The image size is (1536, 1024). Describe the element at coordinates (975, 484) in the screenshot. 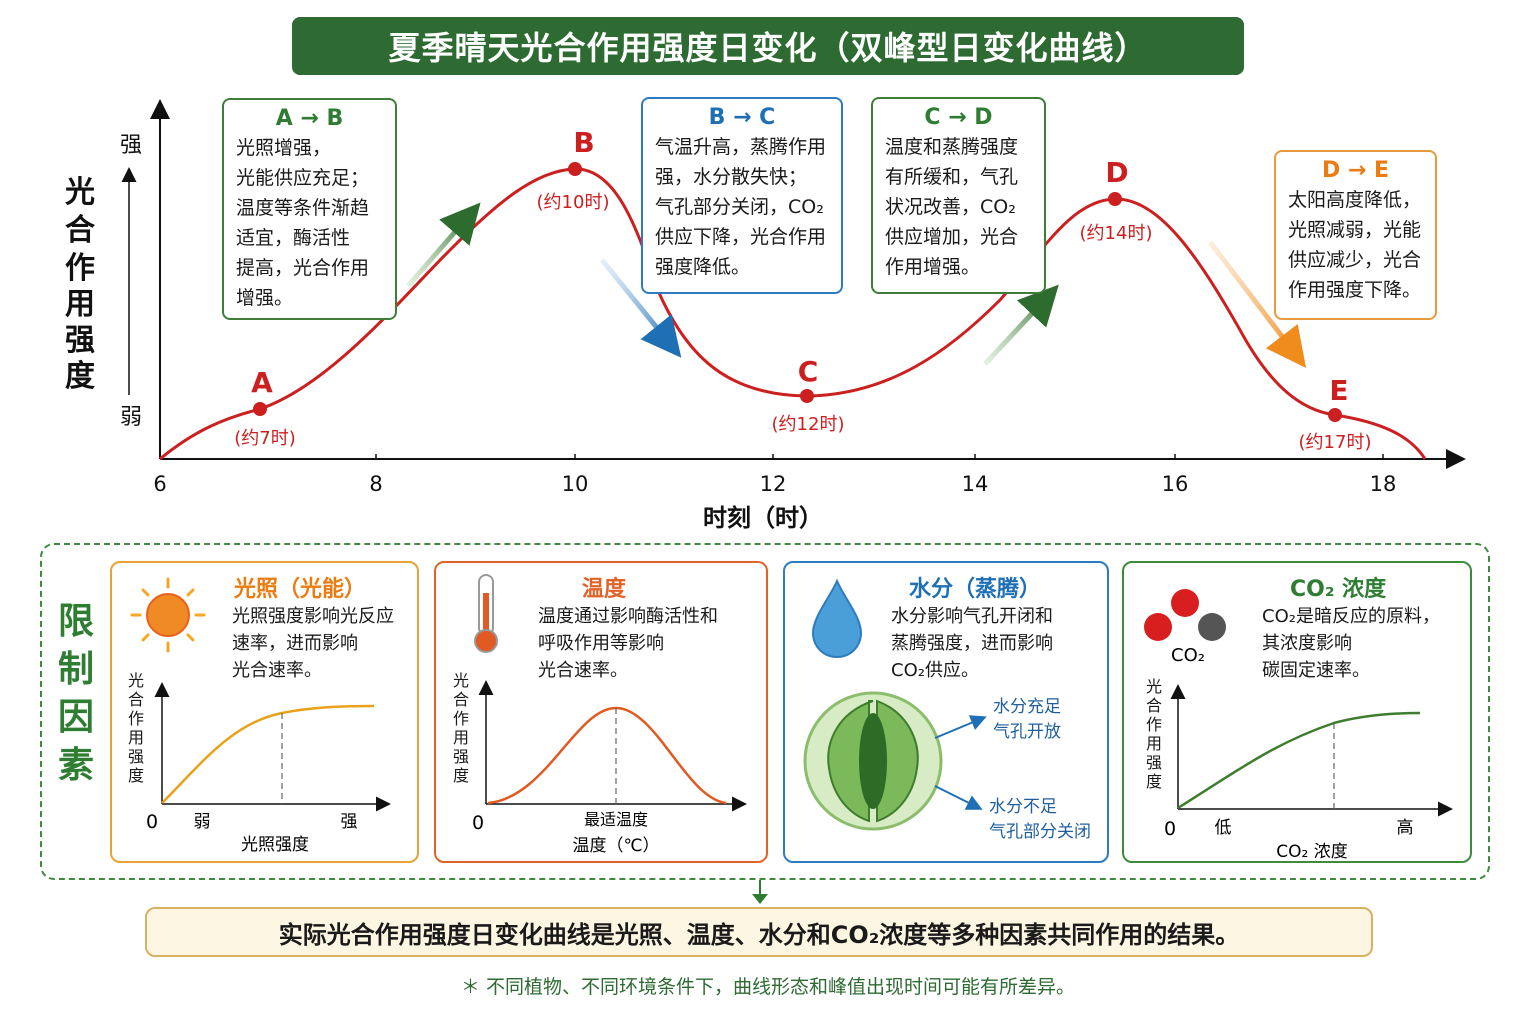

I see `x-tick-label: 14` at that location.